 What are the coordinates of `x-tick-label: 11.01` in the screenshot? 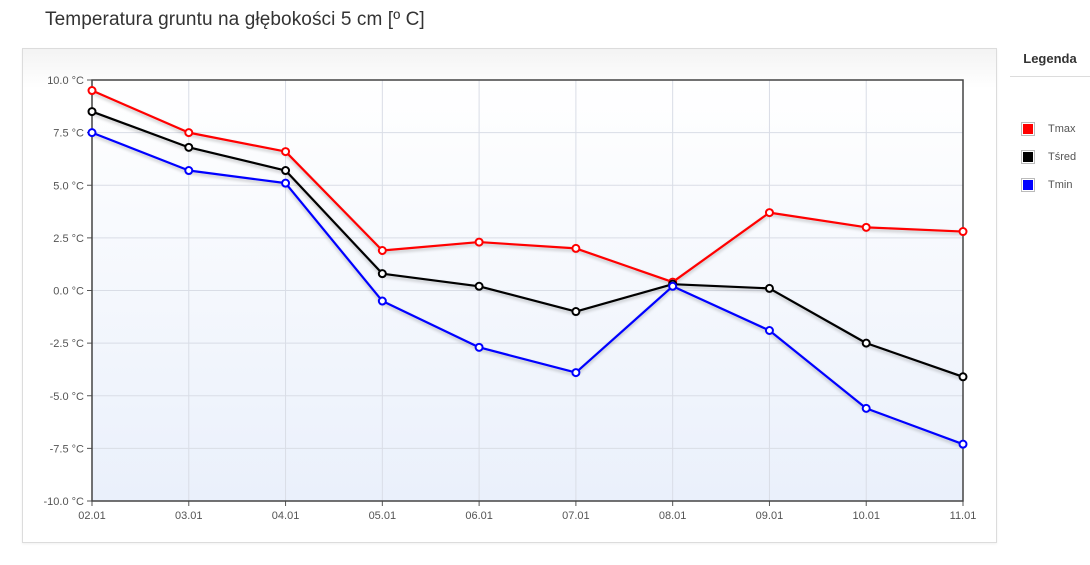 It's located at (963, 516).